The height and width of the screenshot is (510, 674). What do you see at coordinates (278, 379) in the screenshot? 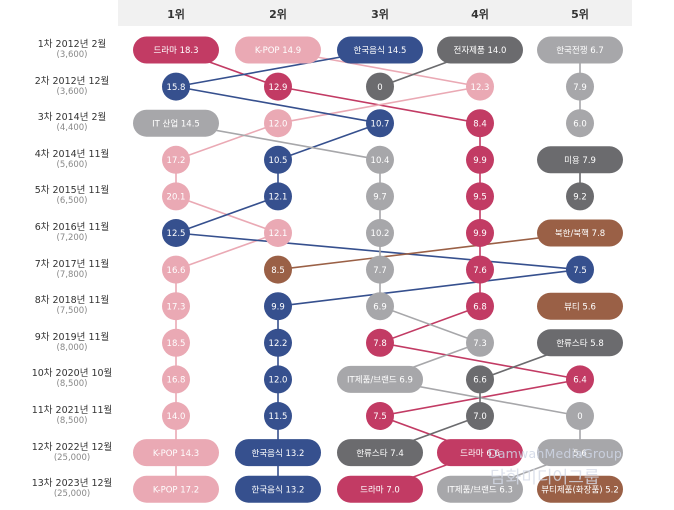
I see `rank-circle: 12.0` at bounding box center [278, 379].